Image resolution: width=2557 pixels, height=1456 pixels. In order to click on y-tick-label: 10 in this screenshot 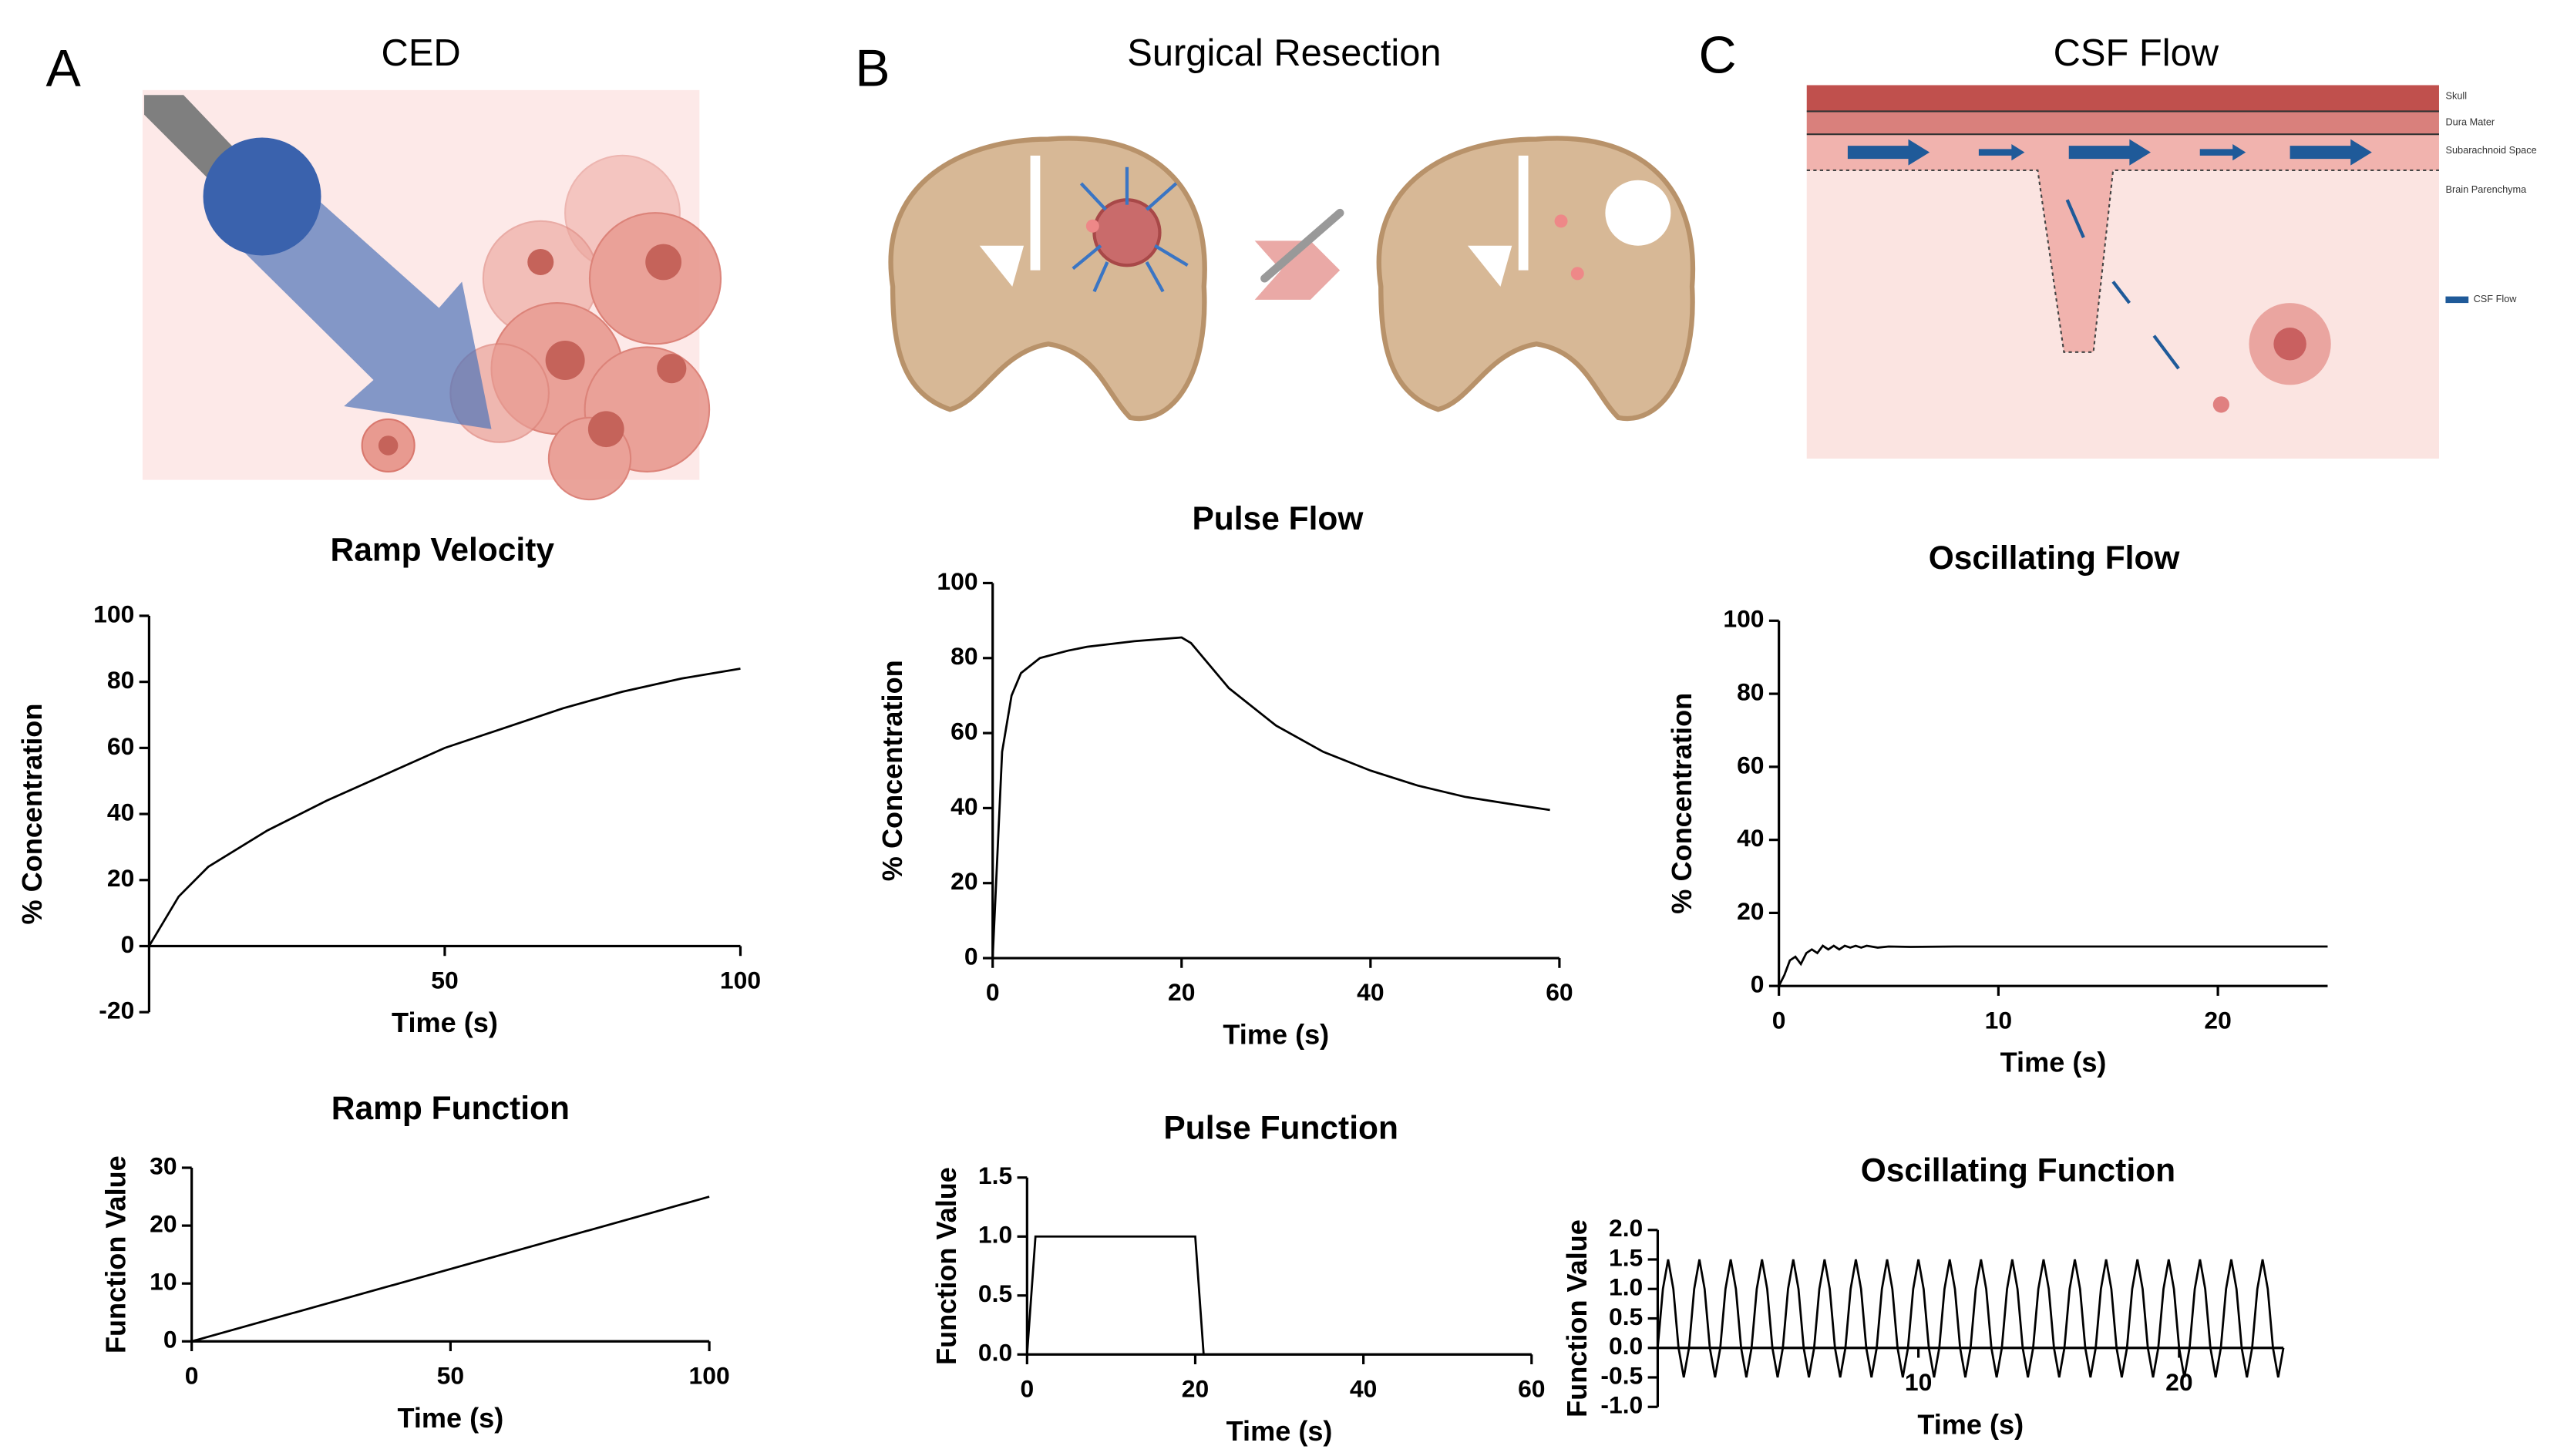, I will do `click(163, 1282)`.